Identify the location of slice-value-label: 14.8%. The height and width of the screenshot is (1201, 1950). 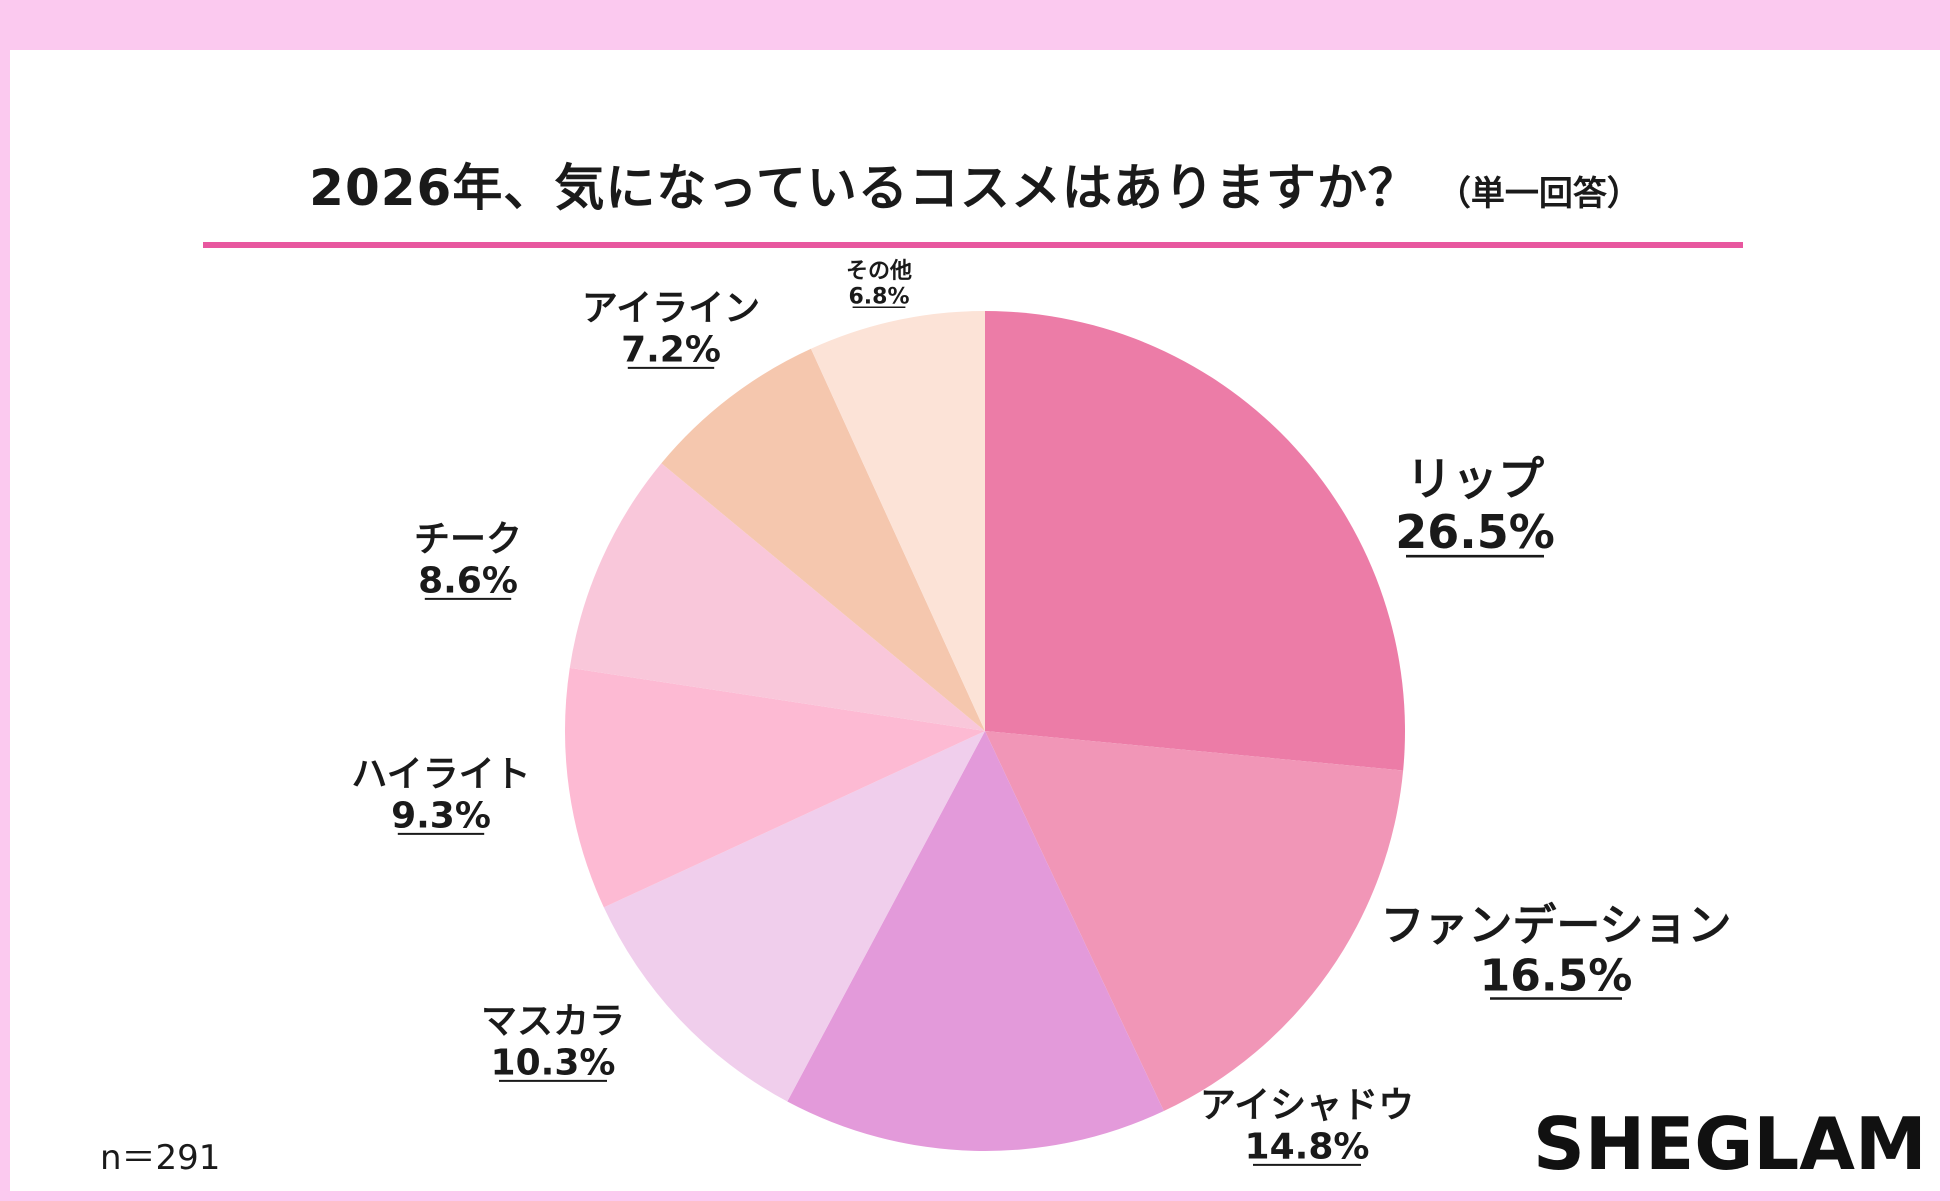
(1307, 1146).